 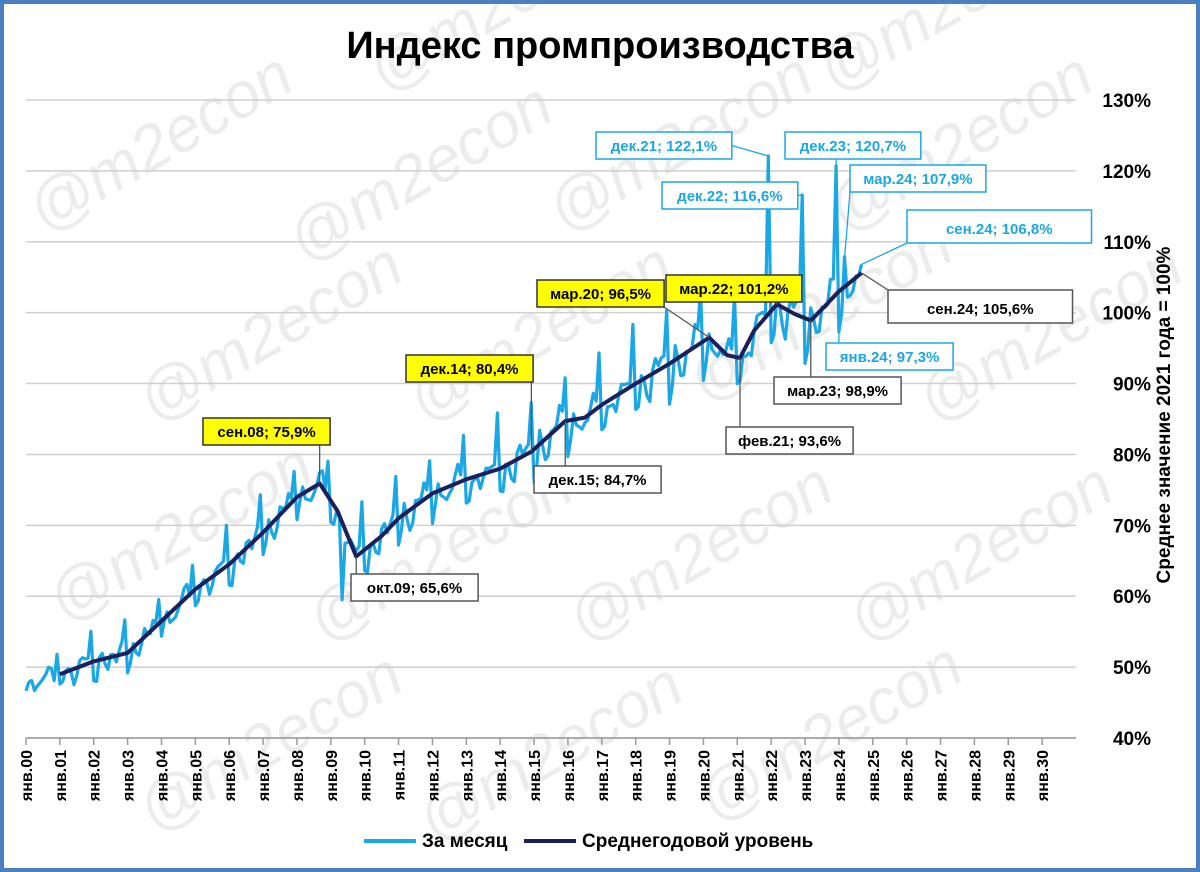 I want to click on annotation-label: янв.24; 97,3%, so click(x=890, y=357).